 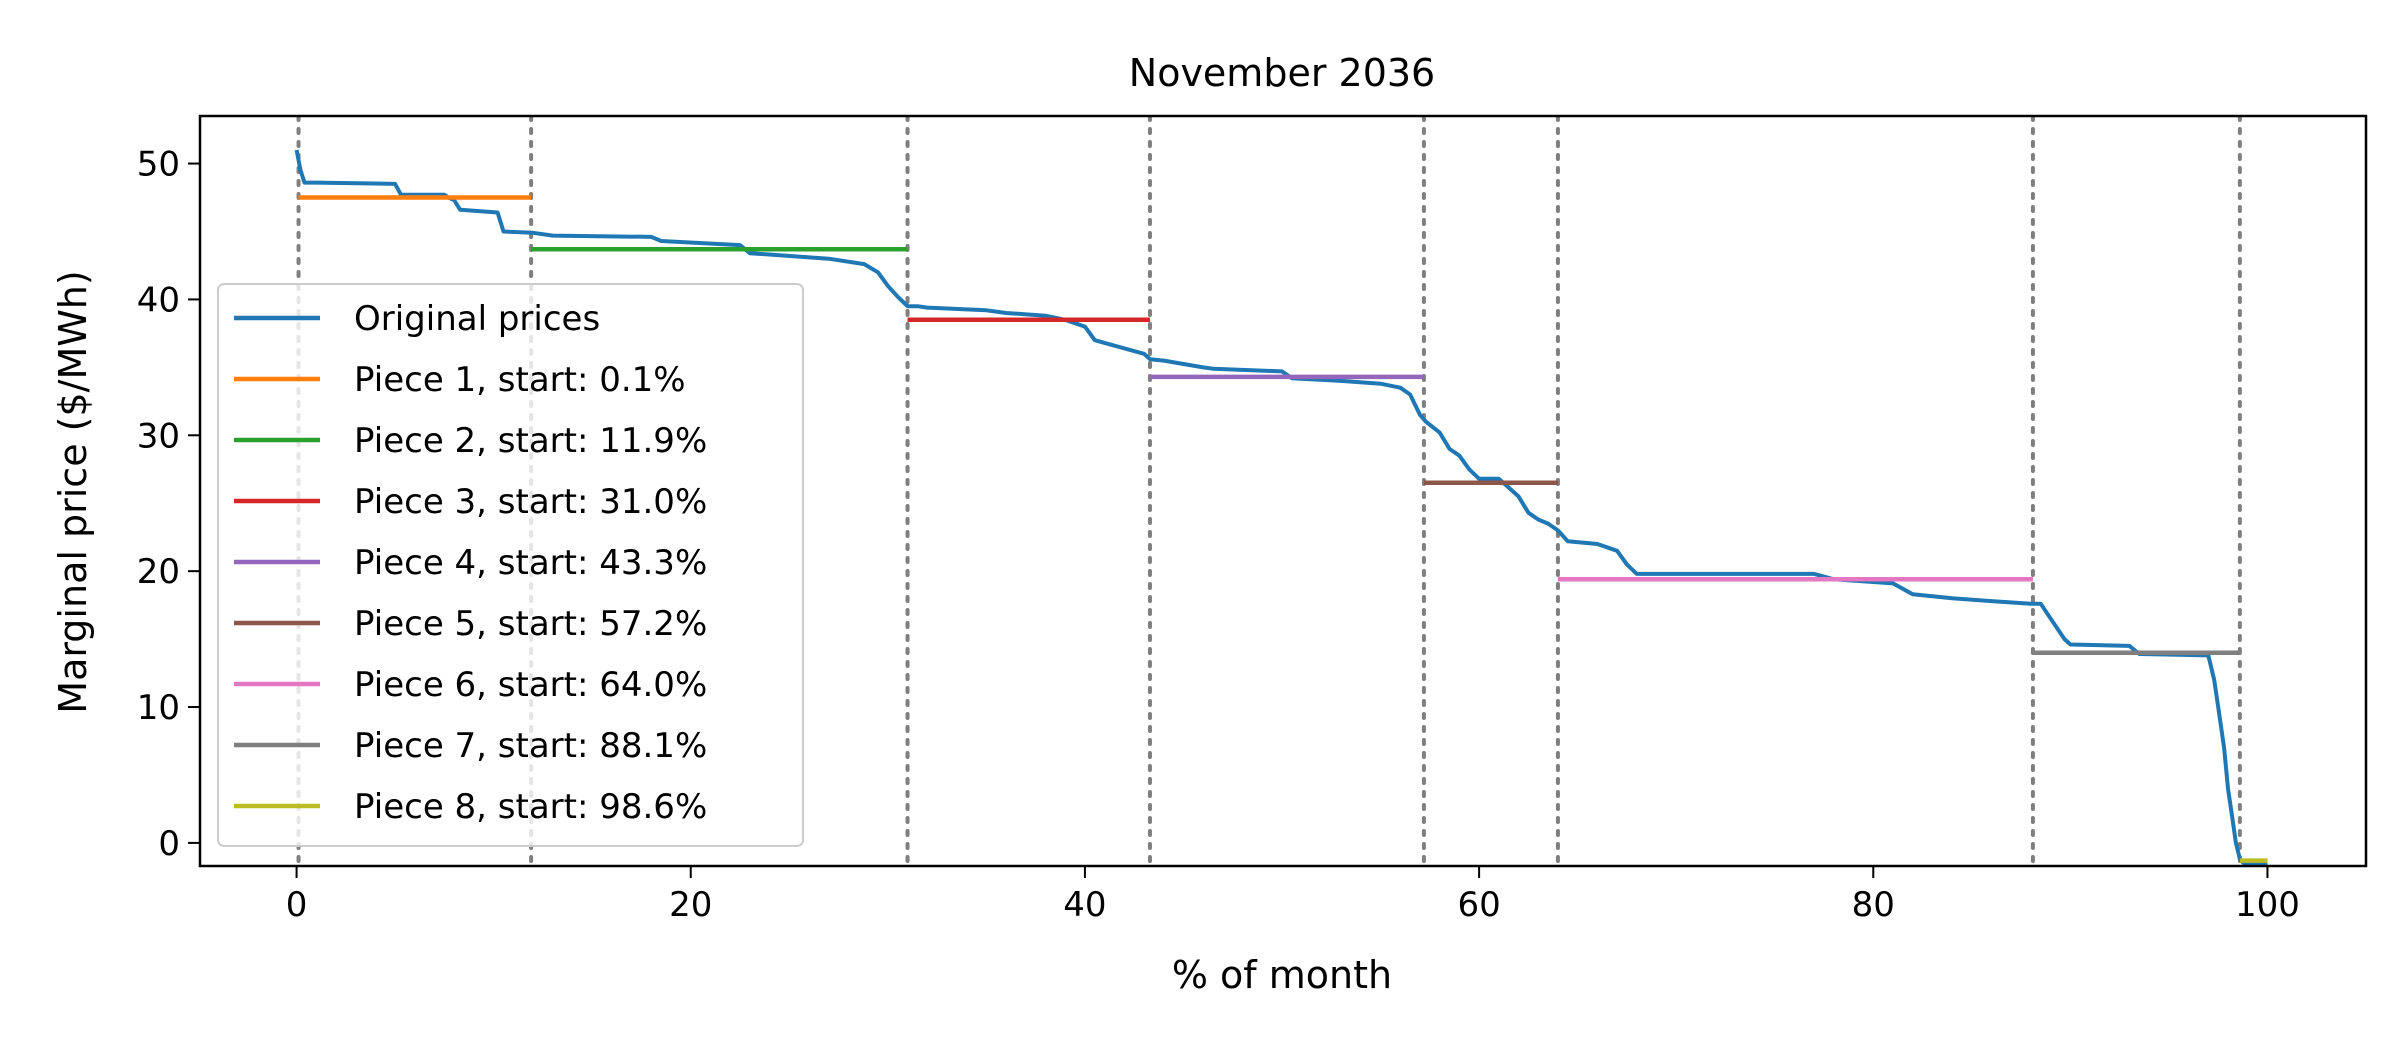 What do you see at coordinates (1873, 905) in the screenshot?
I see `x-tick-label: 80` at bounding box center [1873, 905].